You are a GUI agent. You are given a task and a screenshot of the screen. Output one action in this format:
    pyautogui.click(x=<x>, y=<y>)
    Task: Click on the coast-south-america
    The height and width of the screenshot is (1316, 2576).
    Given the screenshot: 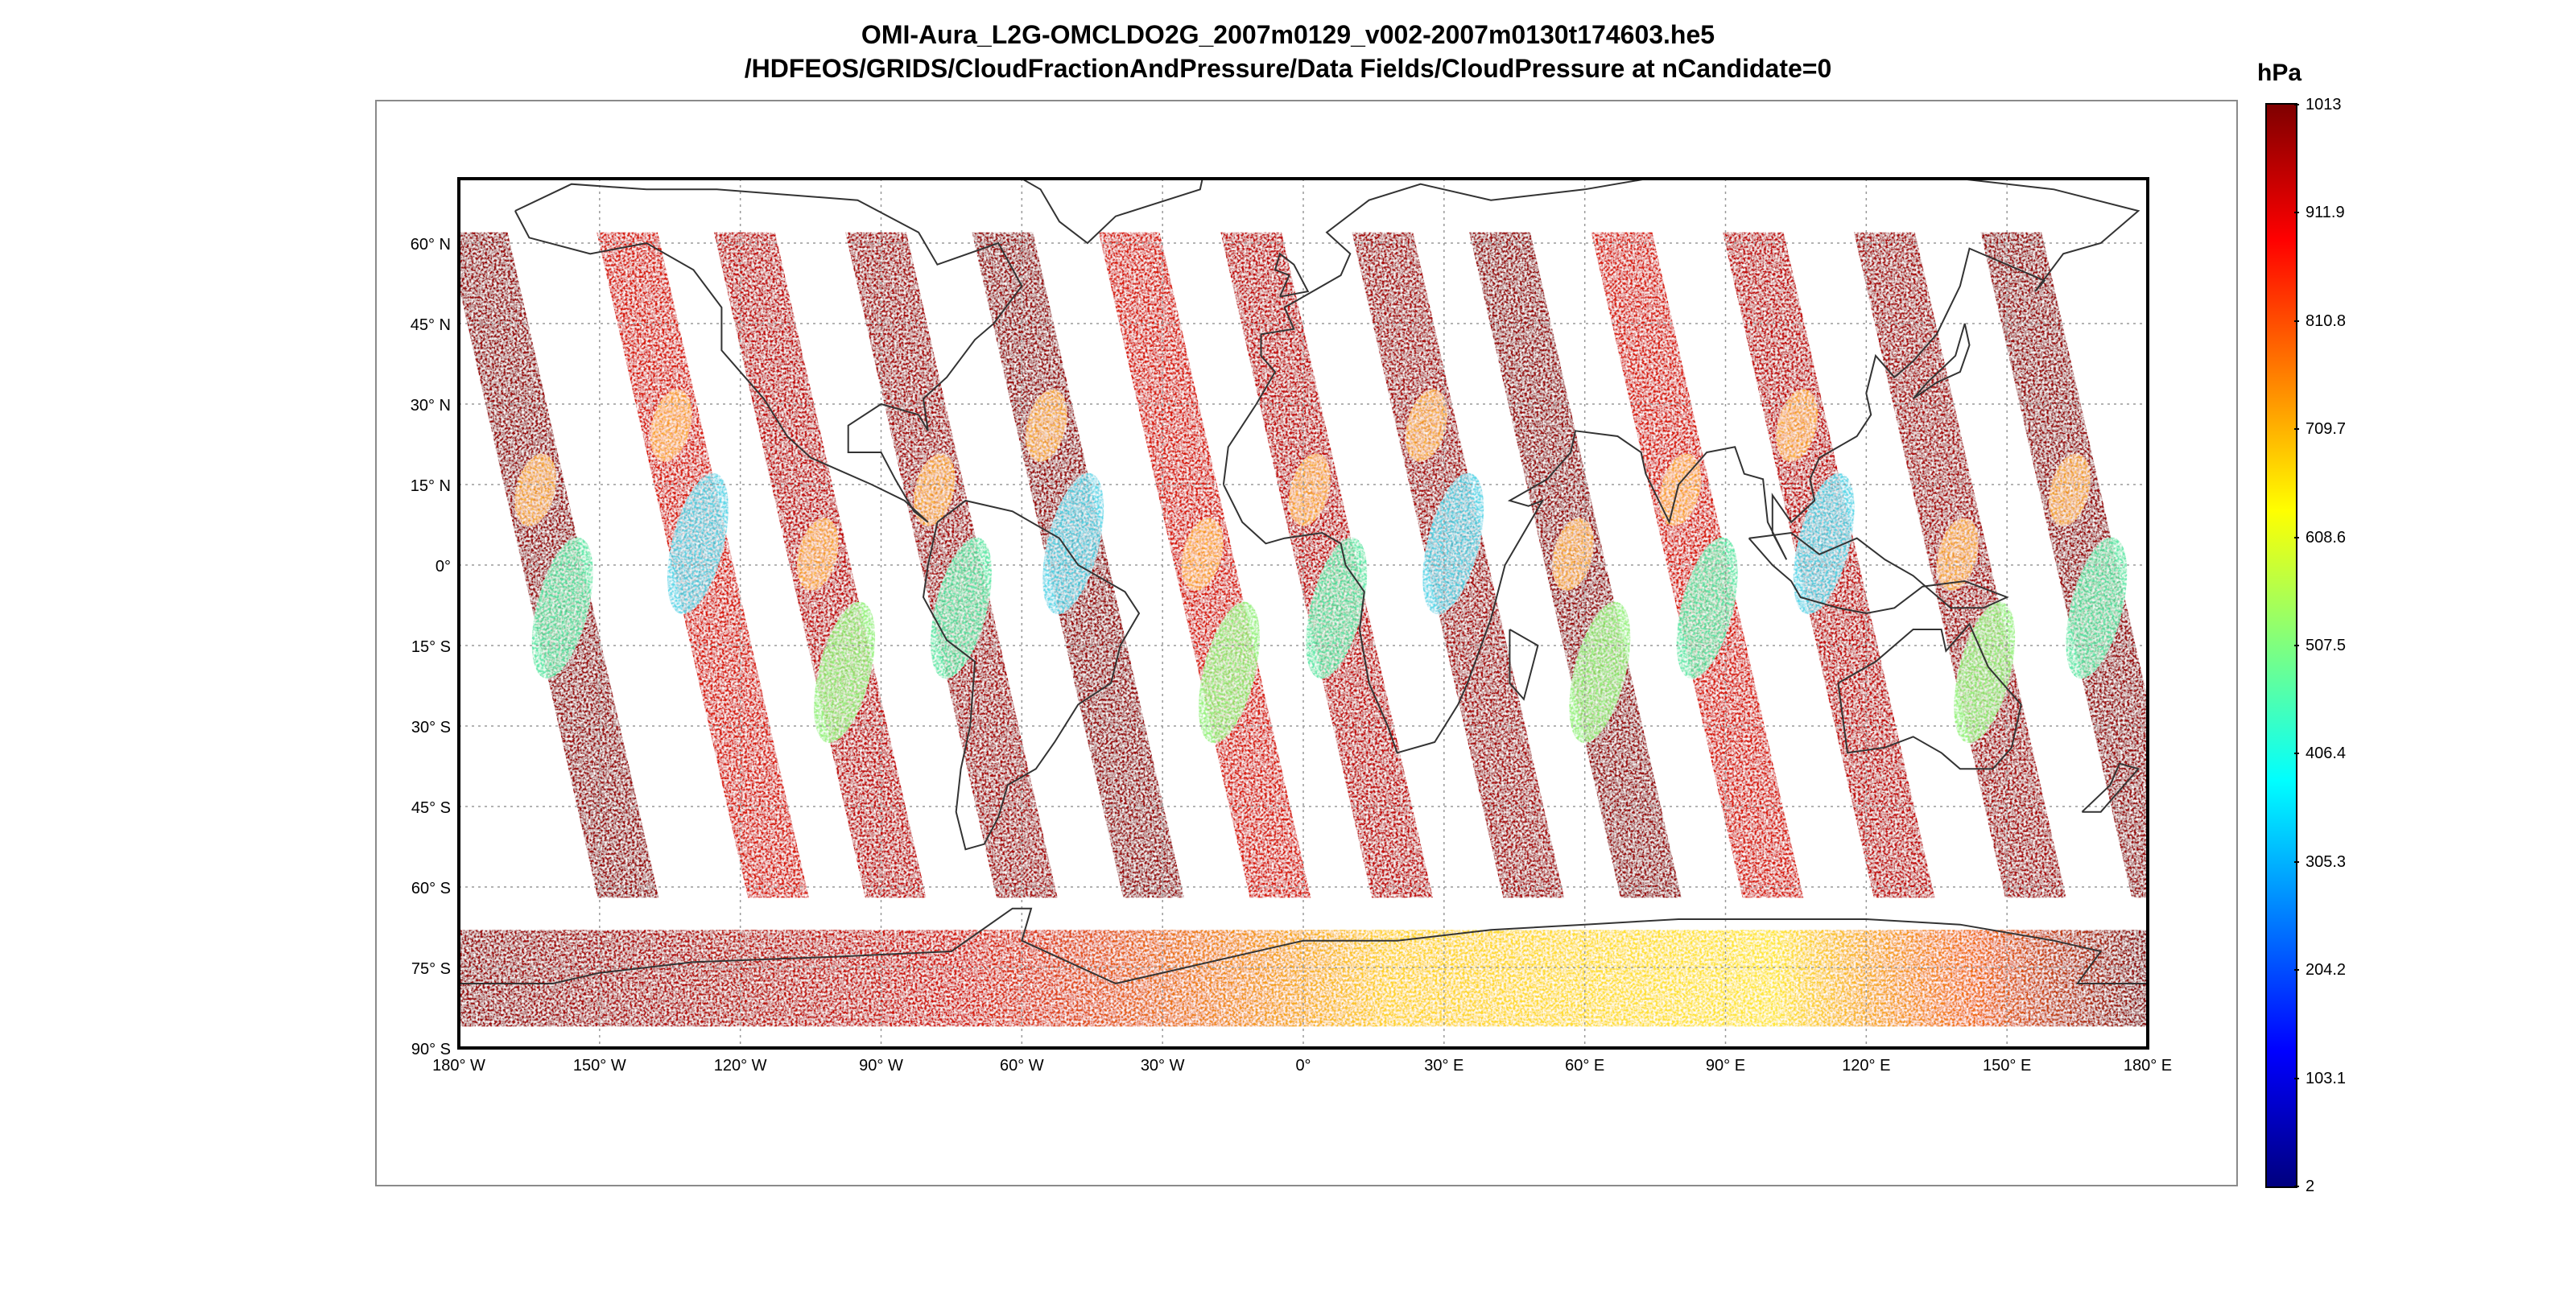 What is the action you would take?
    pyautogui.click(x=1031, y=675)
    